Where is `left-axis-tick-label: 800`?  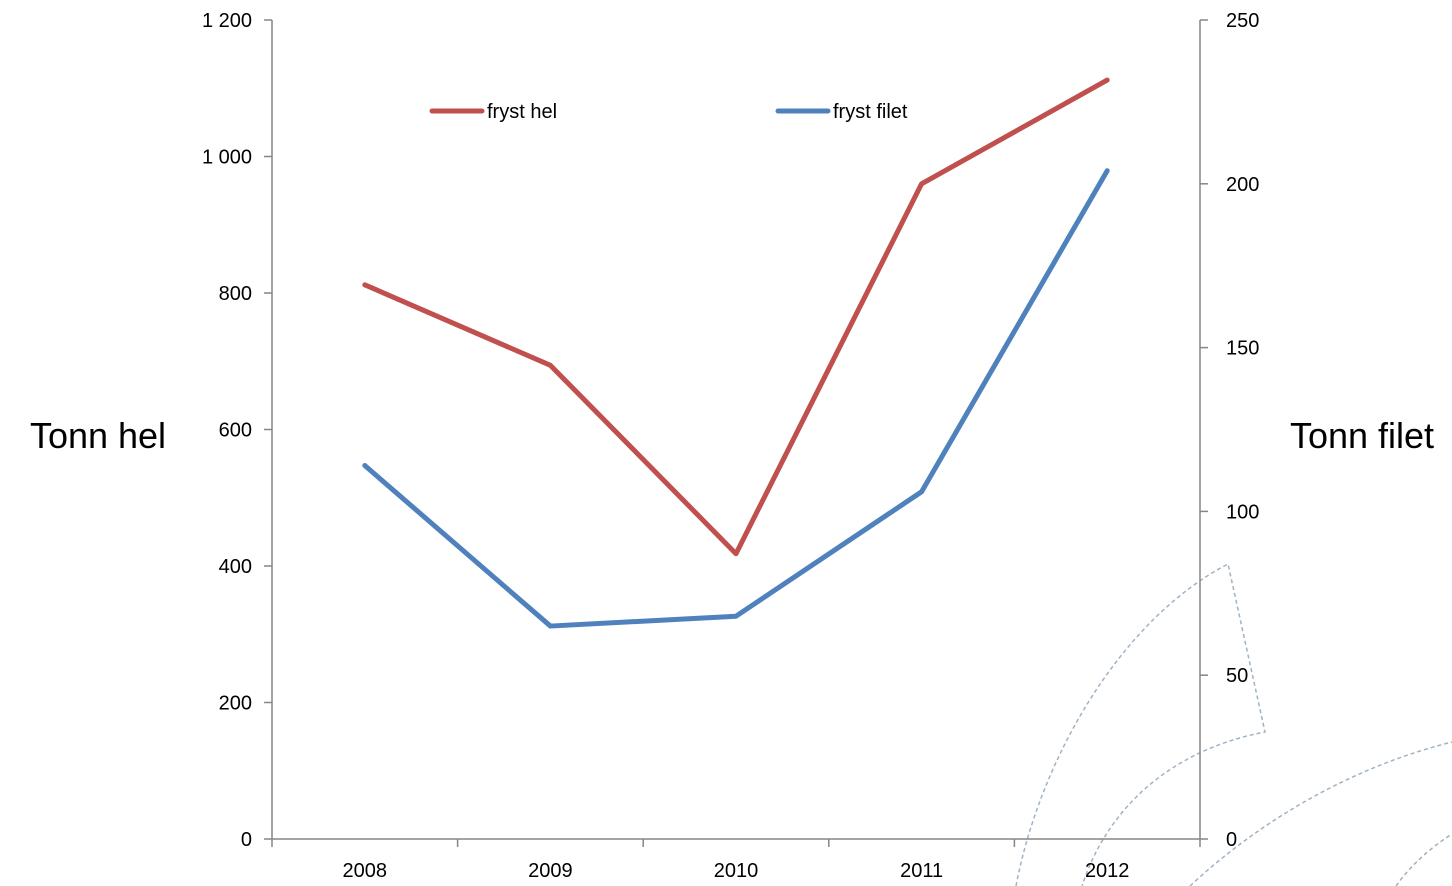 left-axis-tick-label: 800 is located at coordinates (235, 294).